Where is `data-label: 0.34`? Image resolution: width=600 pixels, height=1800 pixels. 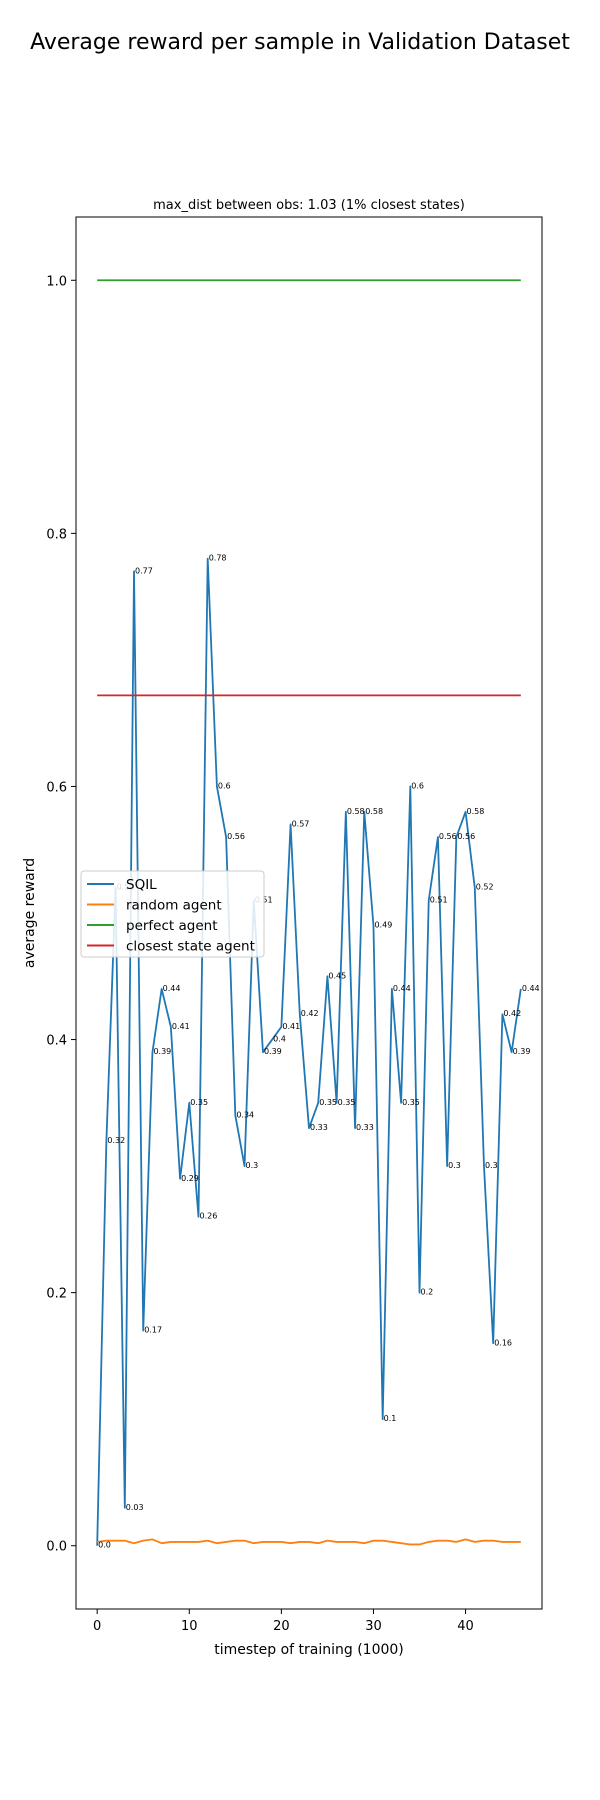
data-label: 0.34 is located at coordinates (245, 1114).